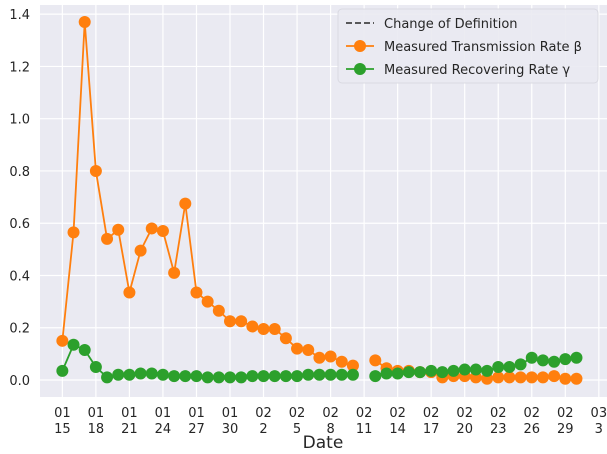  What do you see at coordinates (323, 443) in the screenshot?
I see `x-axis-label: Date` at bounding box center [323, 443].